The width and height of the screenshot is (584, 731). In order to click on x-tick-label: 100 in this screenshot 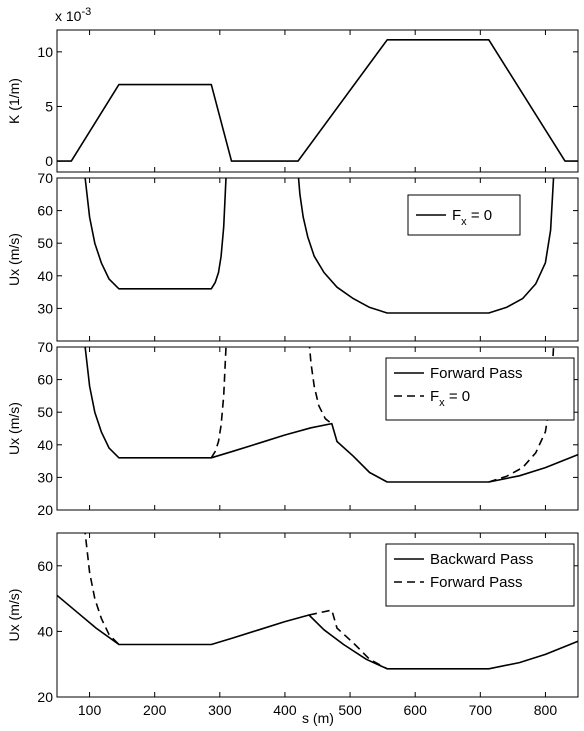, I will do `click(90, 710)`.